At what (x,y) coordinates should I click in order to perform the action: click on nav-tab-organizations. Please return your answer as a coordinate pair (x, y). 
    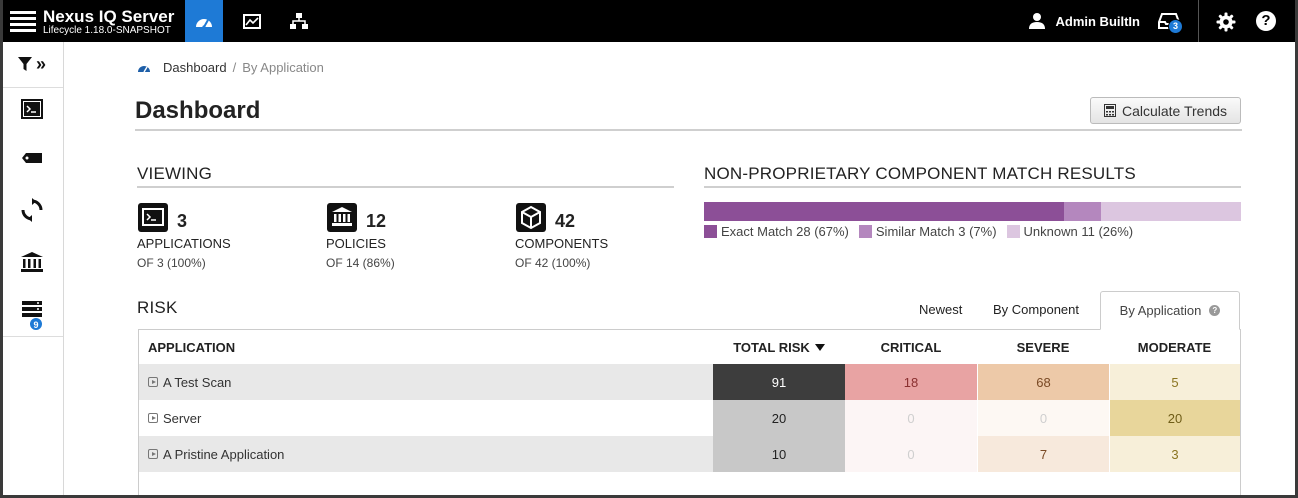
    Looking at the image, I should click on (299, 21).